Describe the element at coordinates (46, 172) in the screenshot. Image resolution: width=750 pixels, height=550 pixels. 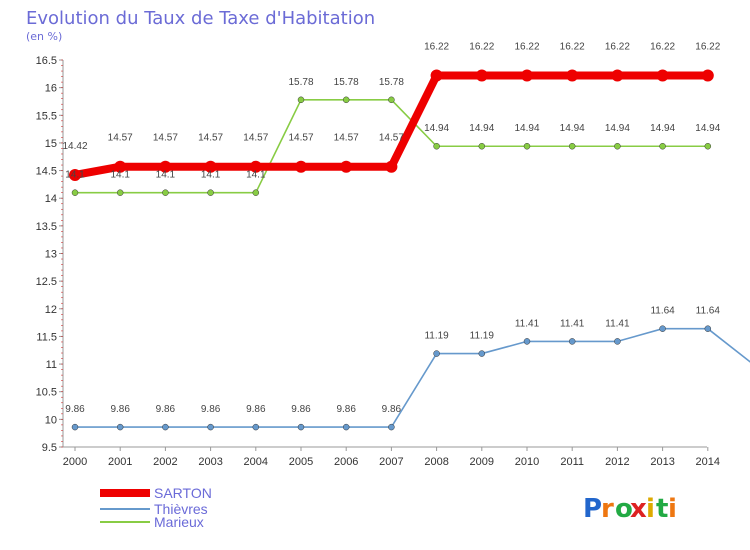
I see `y-tick-label: 14.5` at that location.